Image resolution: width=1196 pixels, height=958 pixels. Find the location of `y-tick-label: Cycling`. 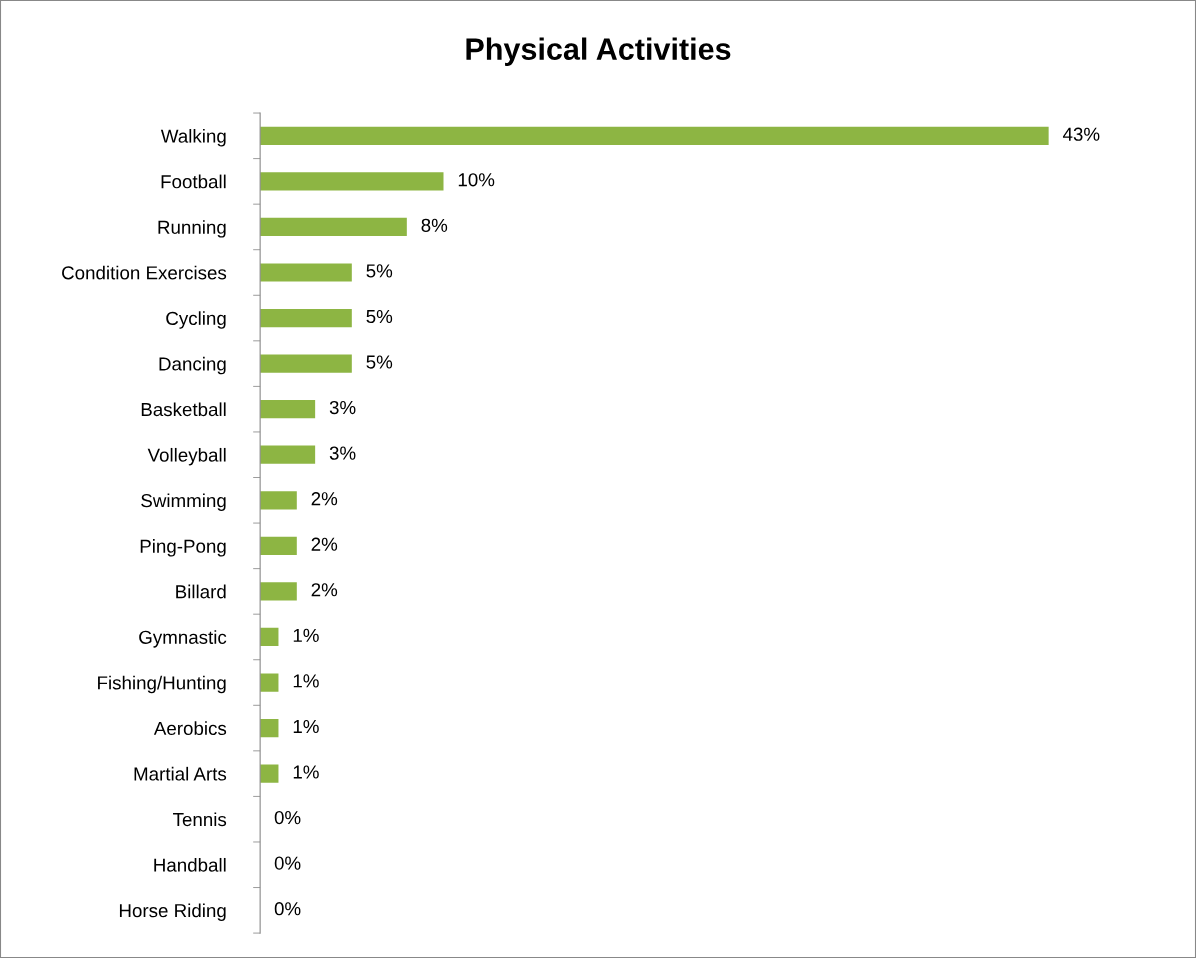

y-tick-label: Cycling is located at coordinates (196, 320).